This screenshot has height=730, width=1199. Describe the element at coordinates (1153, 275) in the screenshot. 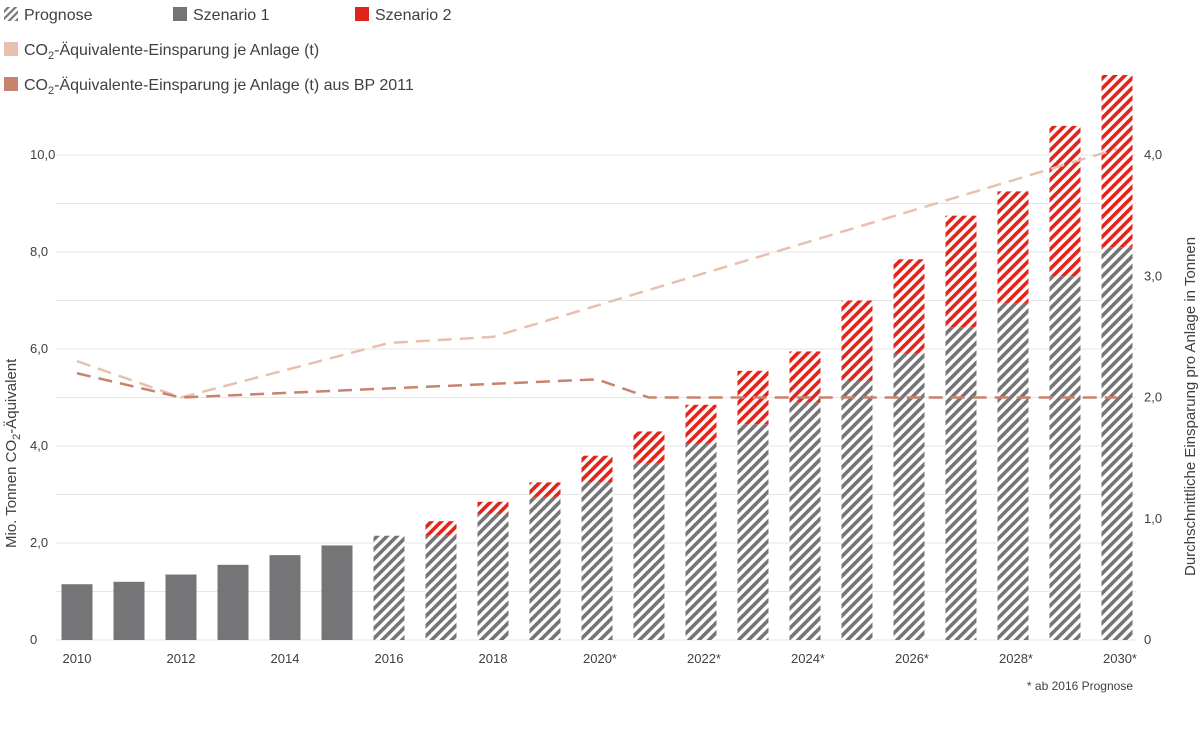

I see `y-right-tick-label: 3,0` at that location.